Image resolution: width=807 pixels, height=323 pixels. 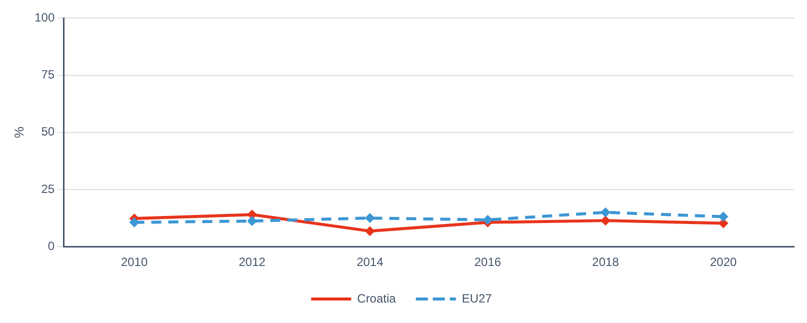 What do you see at coordinates (51, 245) in the screenshot?
I see `y-tick-label: 0` at bounding box center [51, 245].